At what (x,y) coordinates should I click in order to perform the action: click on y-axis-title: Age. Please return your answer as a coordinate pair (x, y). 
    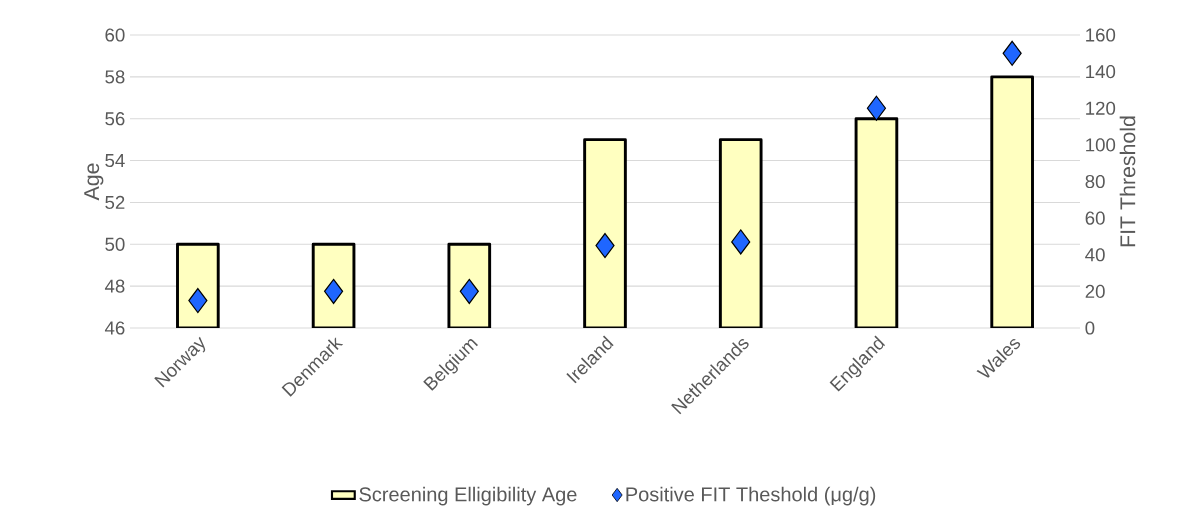
    Looking at the image, I should click on (94, 182).